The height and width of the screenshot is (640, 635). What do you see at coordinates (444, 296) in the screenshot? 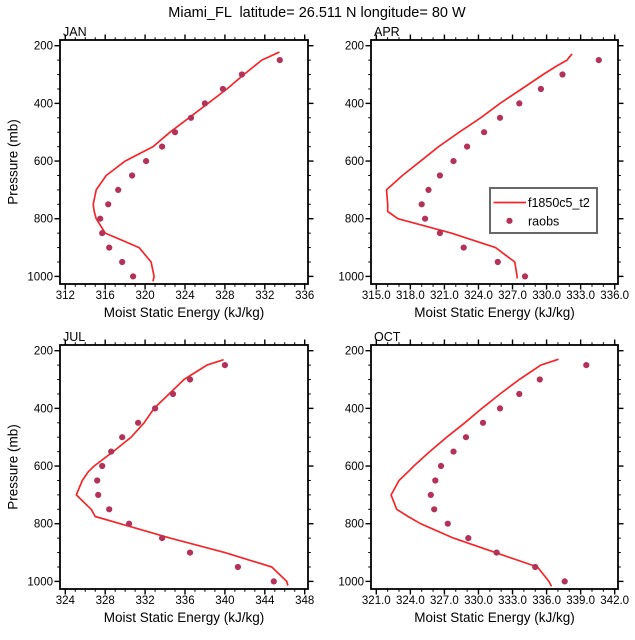
I see `x-tick-label: 321.0` at bounding box center [444, 296].